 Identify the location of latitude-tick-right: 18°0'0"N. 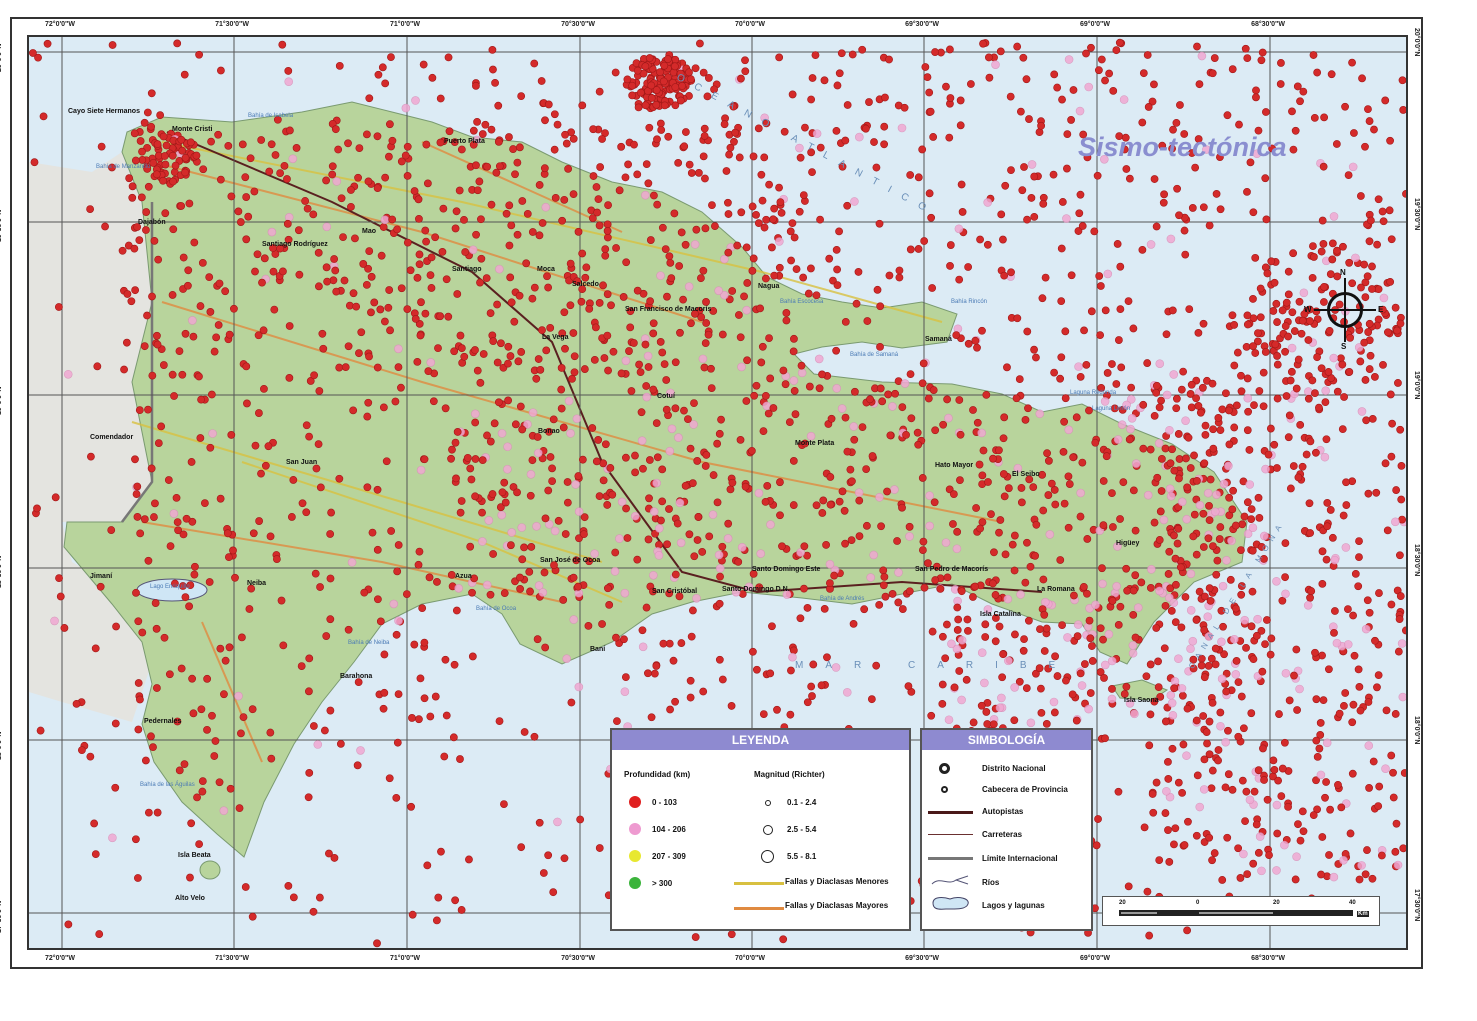
(1416, 730).